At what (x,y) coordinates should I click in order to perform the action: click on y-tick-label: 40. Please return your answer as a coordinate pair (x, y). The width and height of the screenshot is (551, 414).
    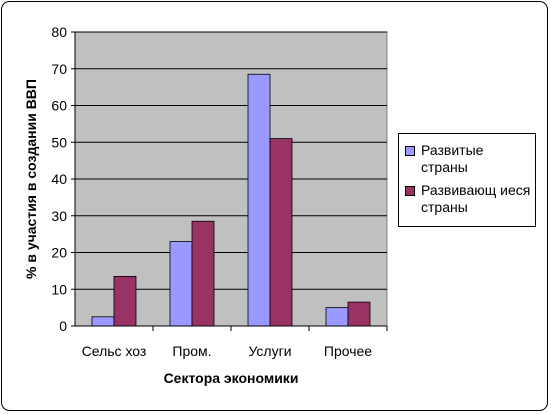
    Looking at the image, I should click on (59, 179).